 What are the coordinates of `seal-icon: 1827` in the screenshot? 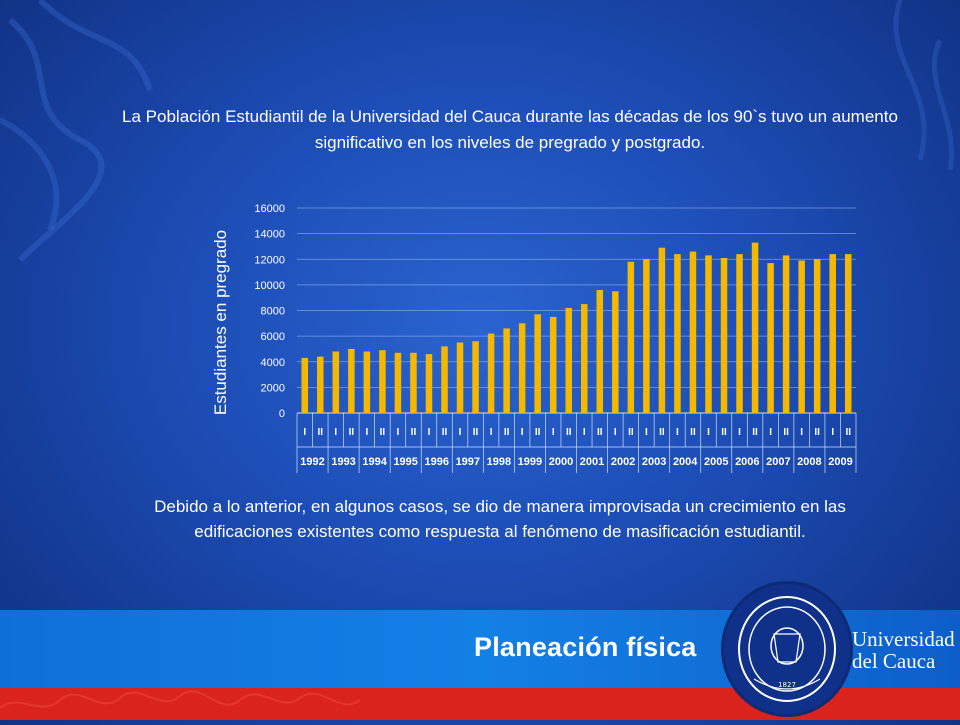 It's located at (787, 649).